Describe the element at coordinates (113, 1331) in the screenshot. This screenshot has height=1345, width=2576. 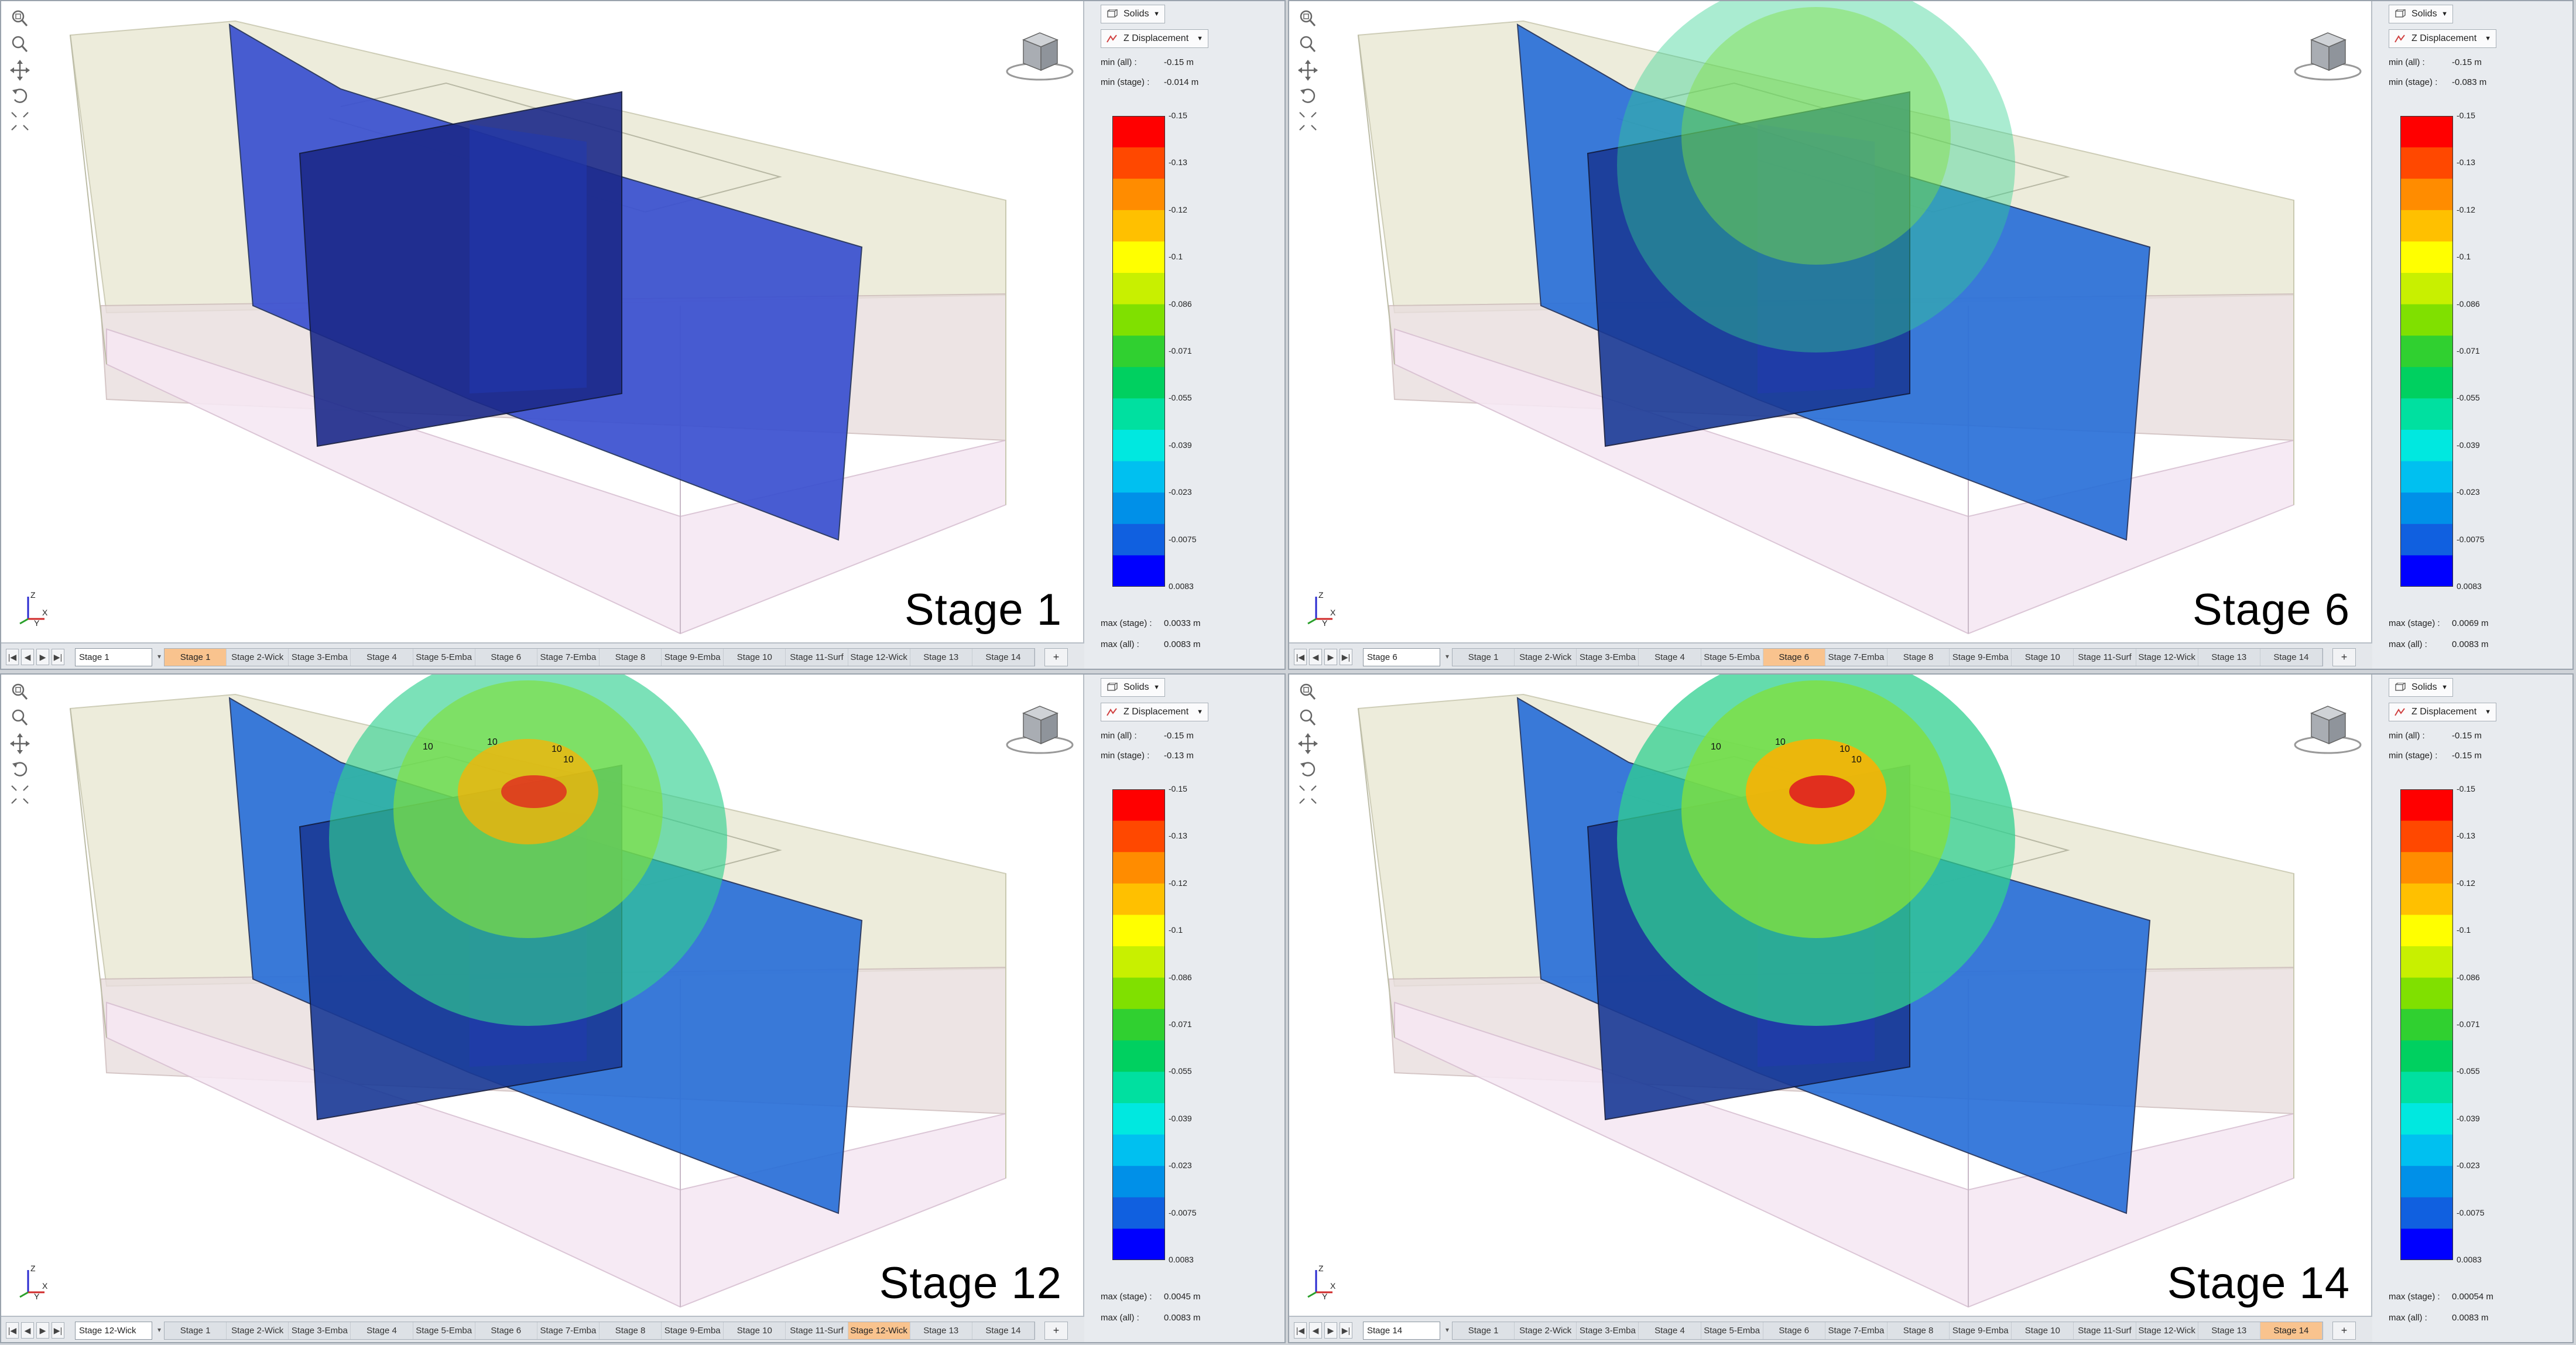
I see `stage-selector: Stage 12-Wick` at that location.